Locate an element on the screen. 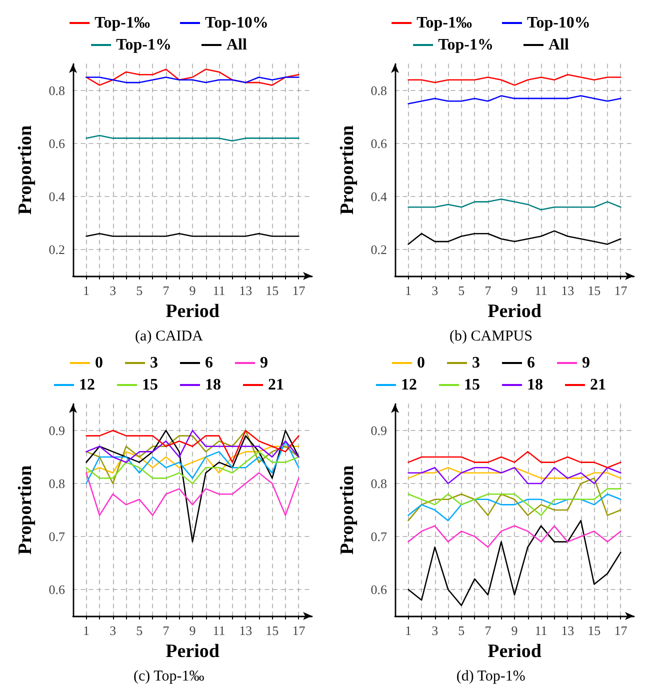 The image size is (660, 696). text: (a) CAIDA is located at coordinates (169, 336).